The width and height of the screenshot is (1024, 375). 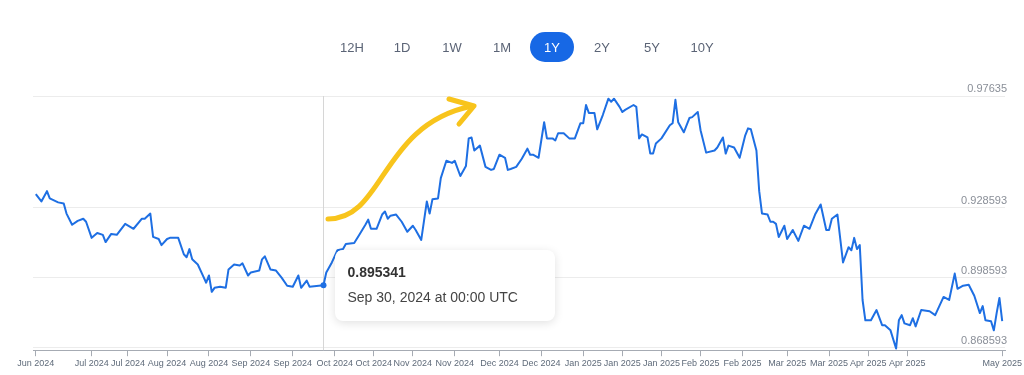 What do you see at coordinates (36, 363) in the screenshot?
I see `x-tick-label: Jun 2024` at bounding box center [36, 363].